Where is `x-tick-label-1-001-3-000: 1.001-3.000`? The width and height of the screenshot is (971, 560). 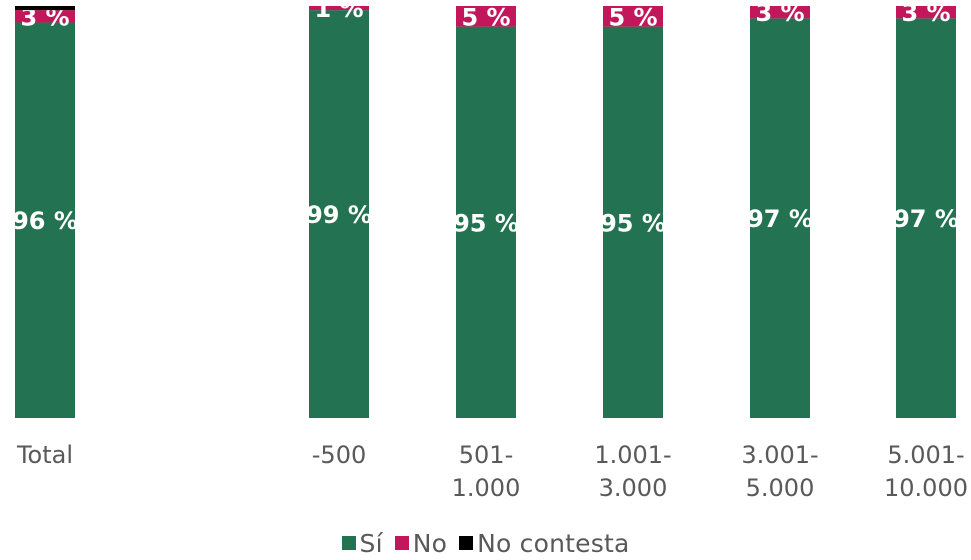
x-tick-label-1-001-3-000: 1.001-3.000 is located at coordinates (632, 471).